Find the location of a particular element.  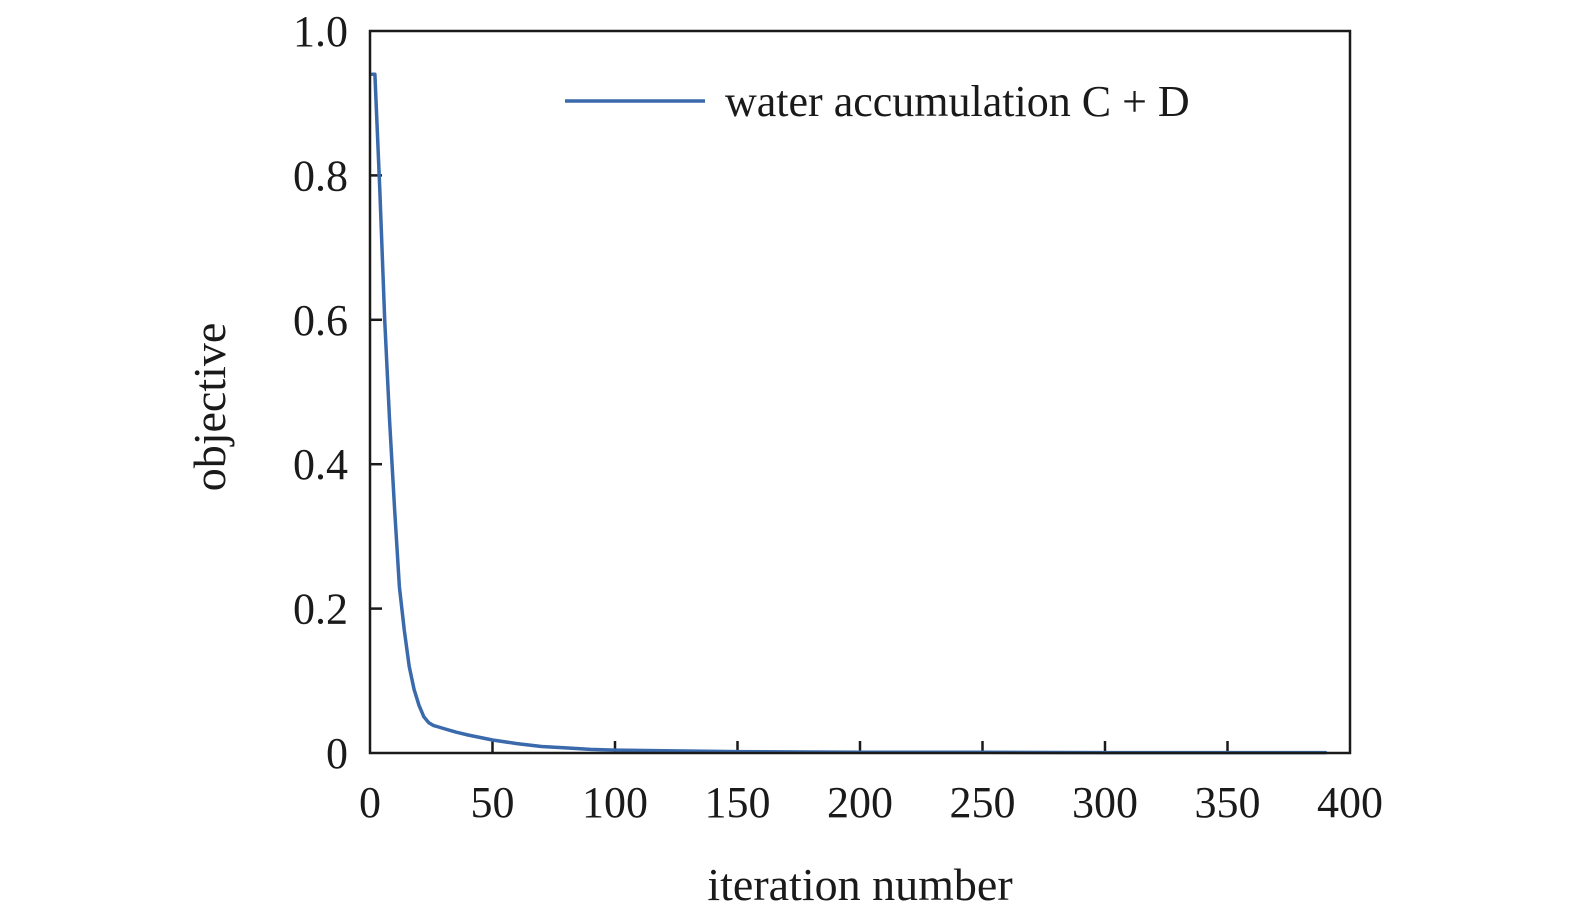

y-tick-label: 0.8 is located at coordinates (320, 175).